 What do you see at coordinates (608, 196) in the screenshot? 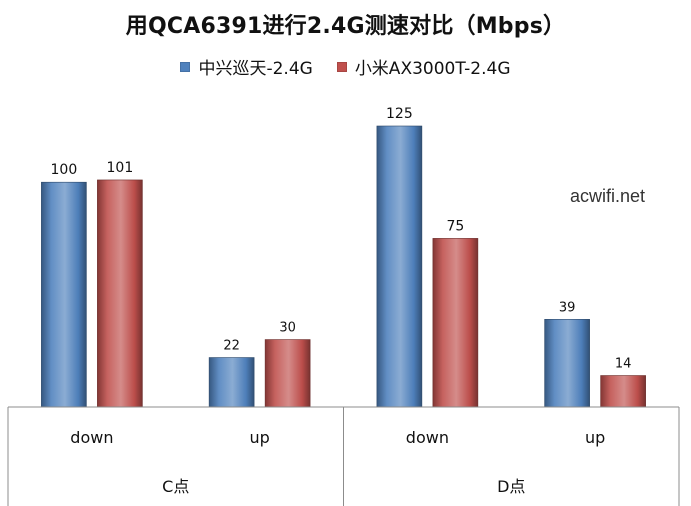
I see `watermark-text: acwifi.net` at bounding box center [608, 196].